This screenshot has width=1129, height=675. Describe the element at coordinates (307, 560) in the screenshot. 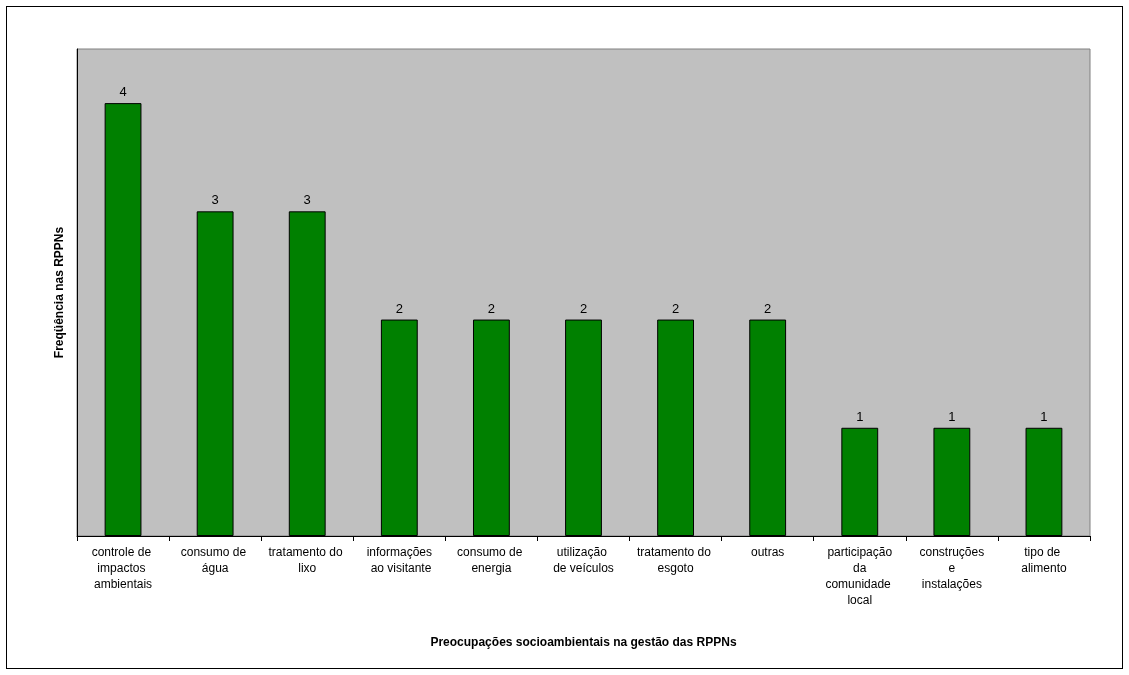

I see `x-tick-label: tratamento do lixo` at that location.